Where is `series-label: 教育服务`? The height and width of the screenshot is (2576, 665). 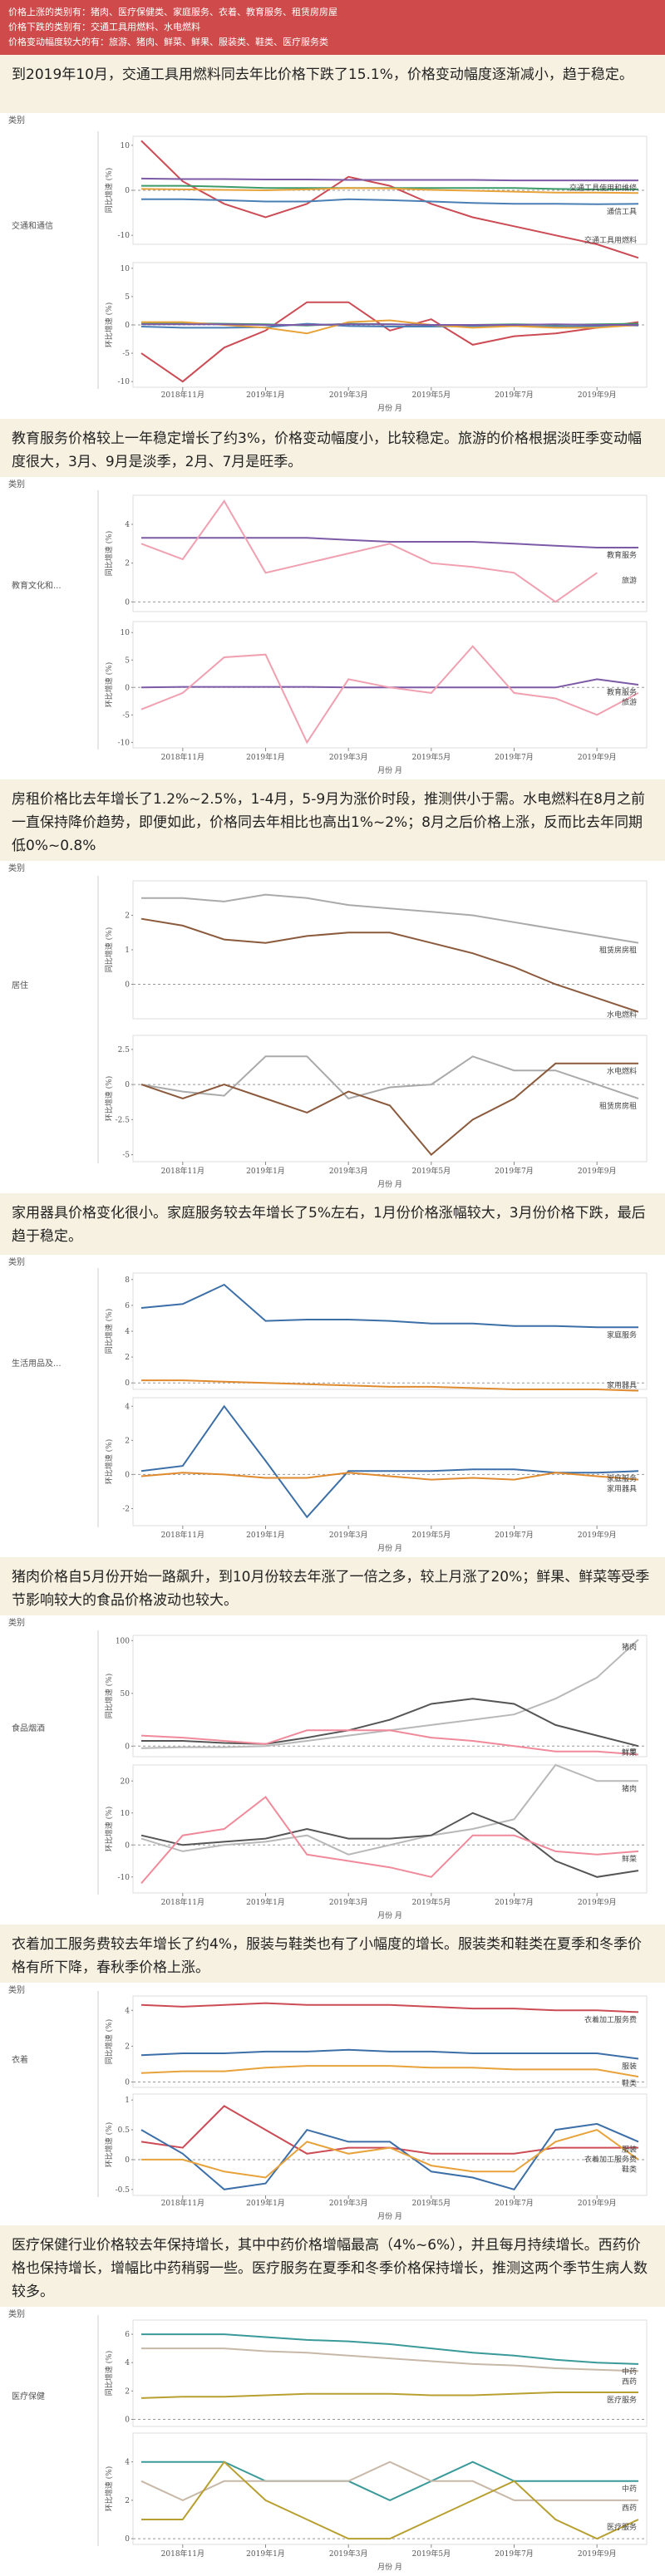 series-label: 教育服务 is located at coordinates (622, 692).